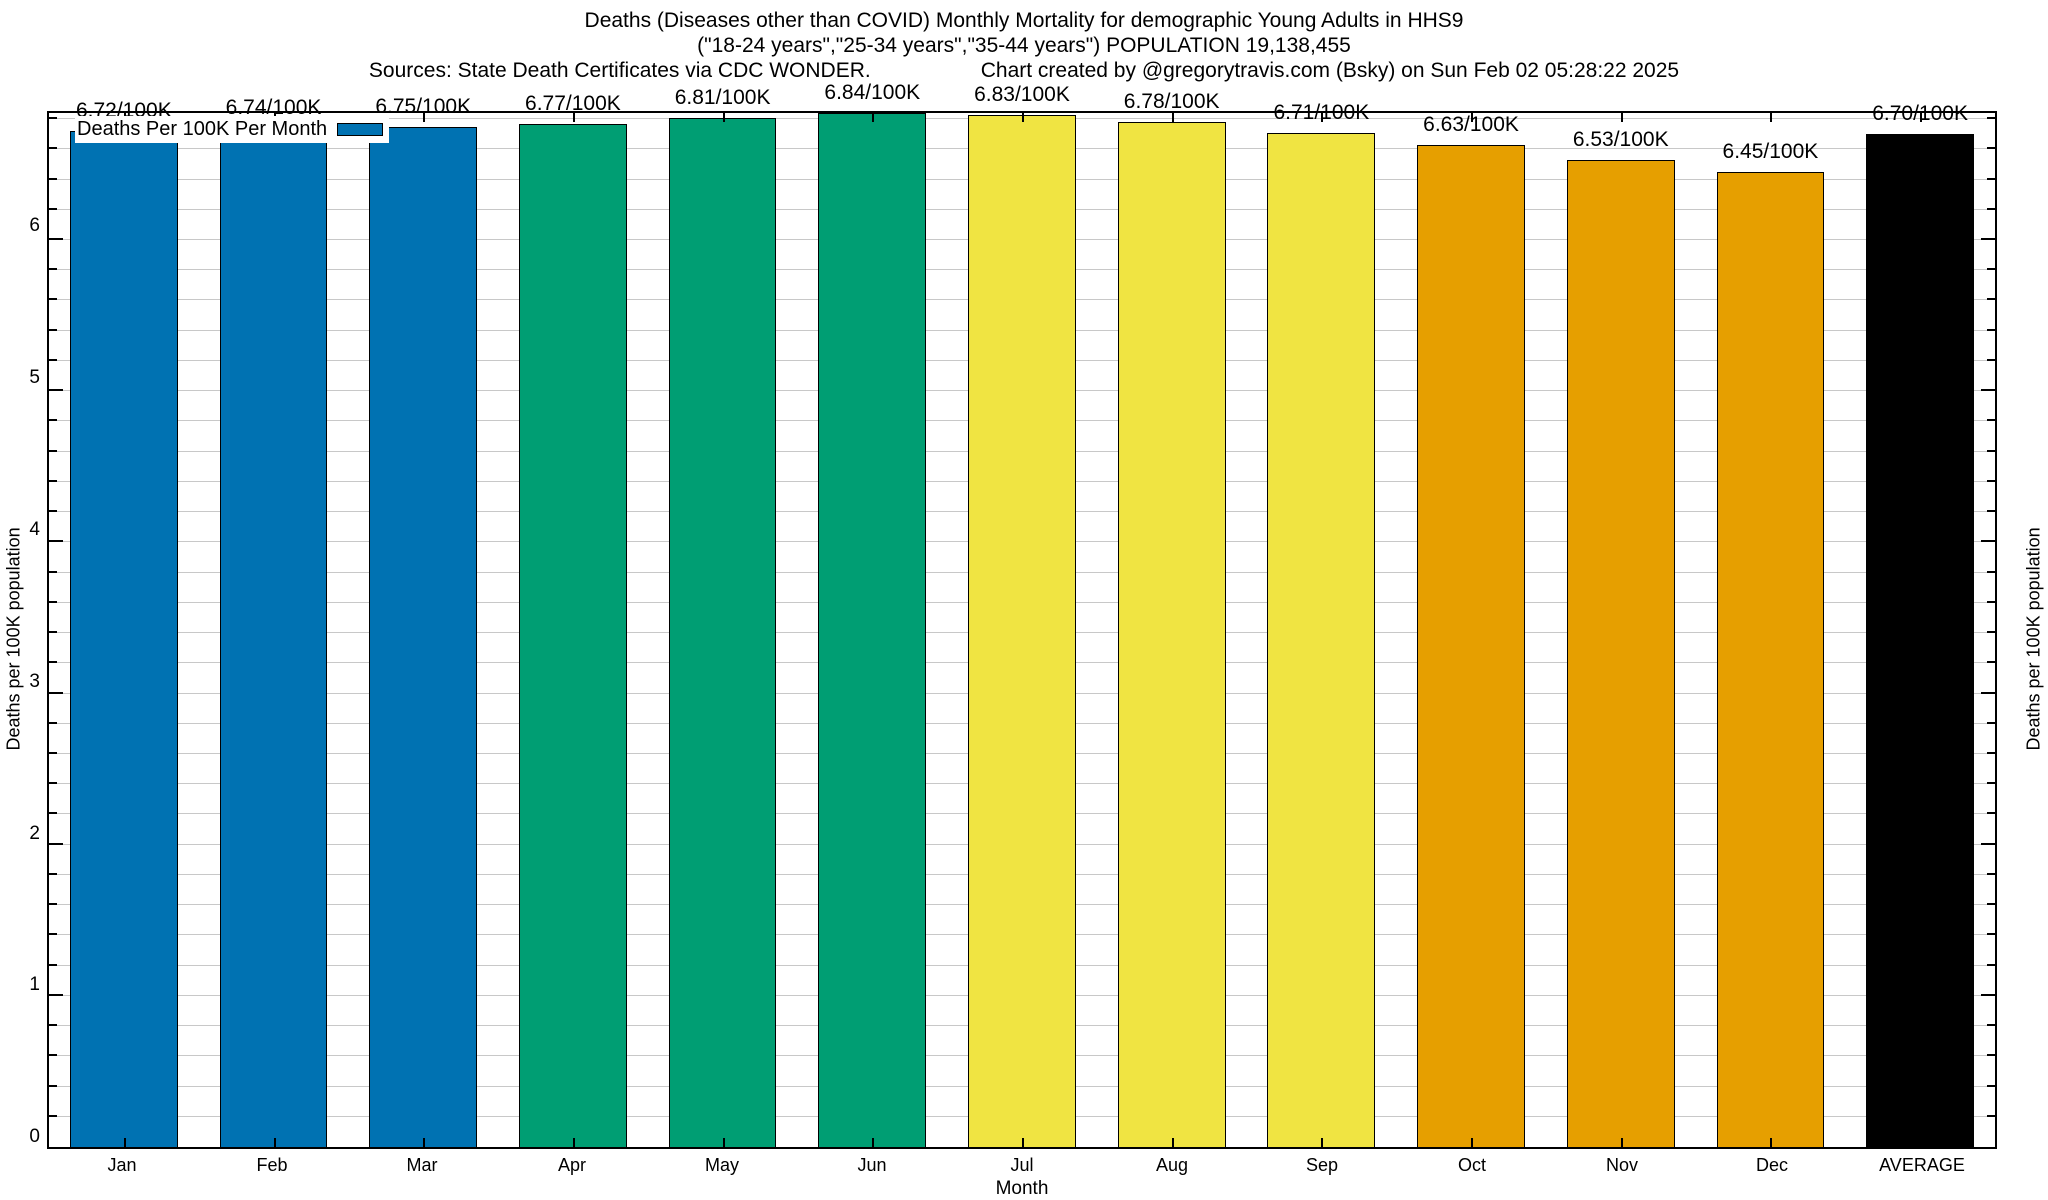 This screenshot has height=1200, width=2048. Describe the element at coordinates (1620, 139) in the screenshot. I see `bar-value-label: 6.53/100K` at that location.